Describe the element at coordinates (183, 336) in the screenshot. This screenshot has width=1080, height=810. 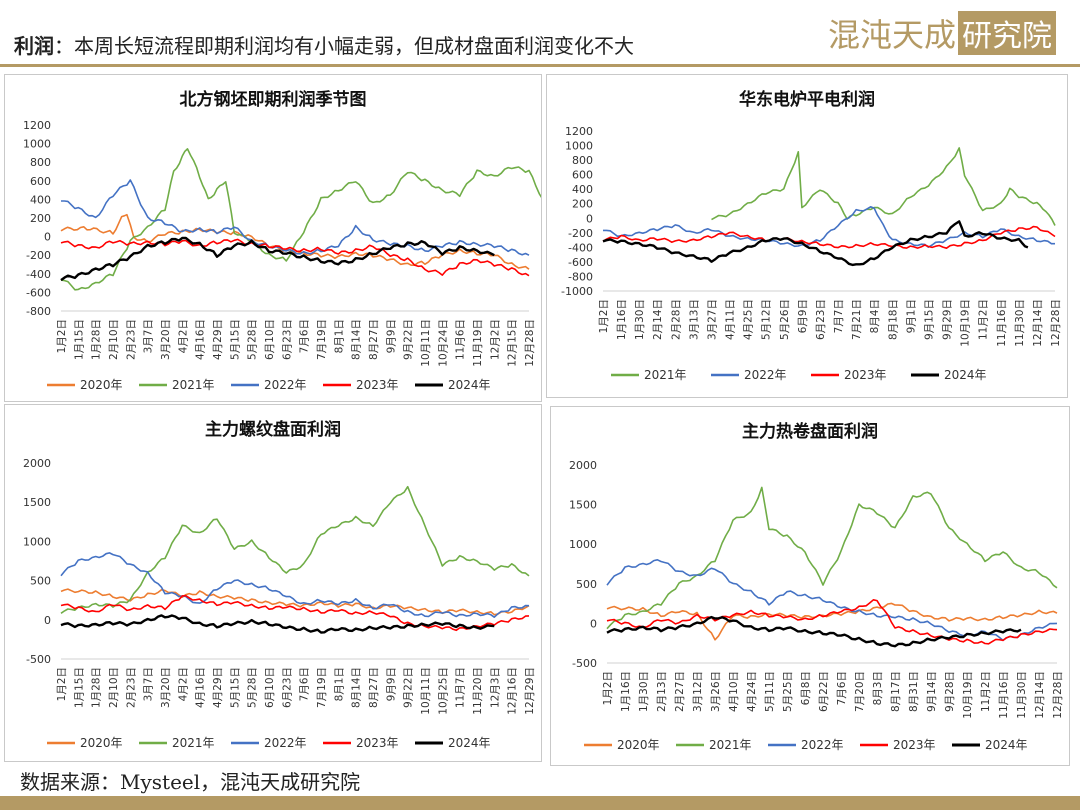
I see `x-tick-label: 4月2日` at that location.